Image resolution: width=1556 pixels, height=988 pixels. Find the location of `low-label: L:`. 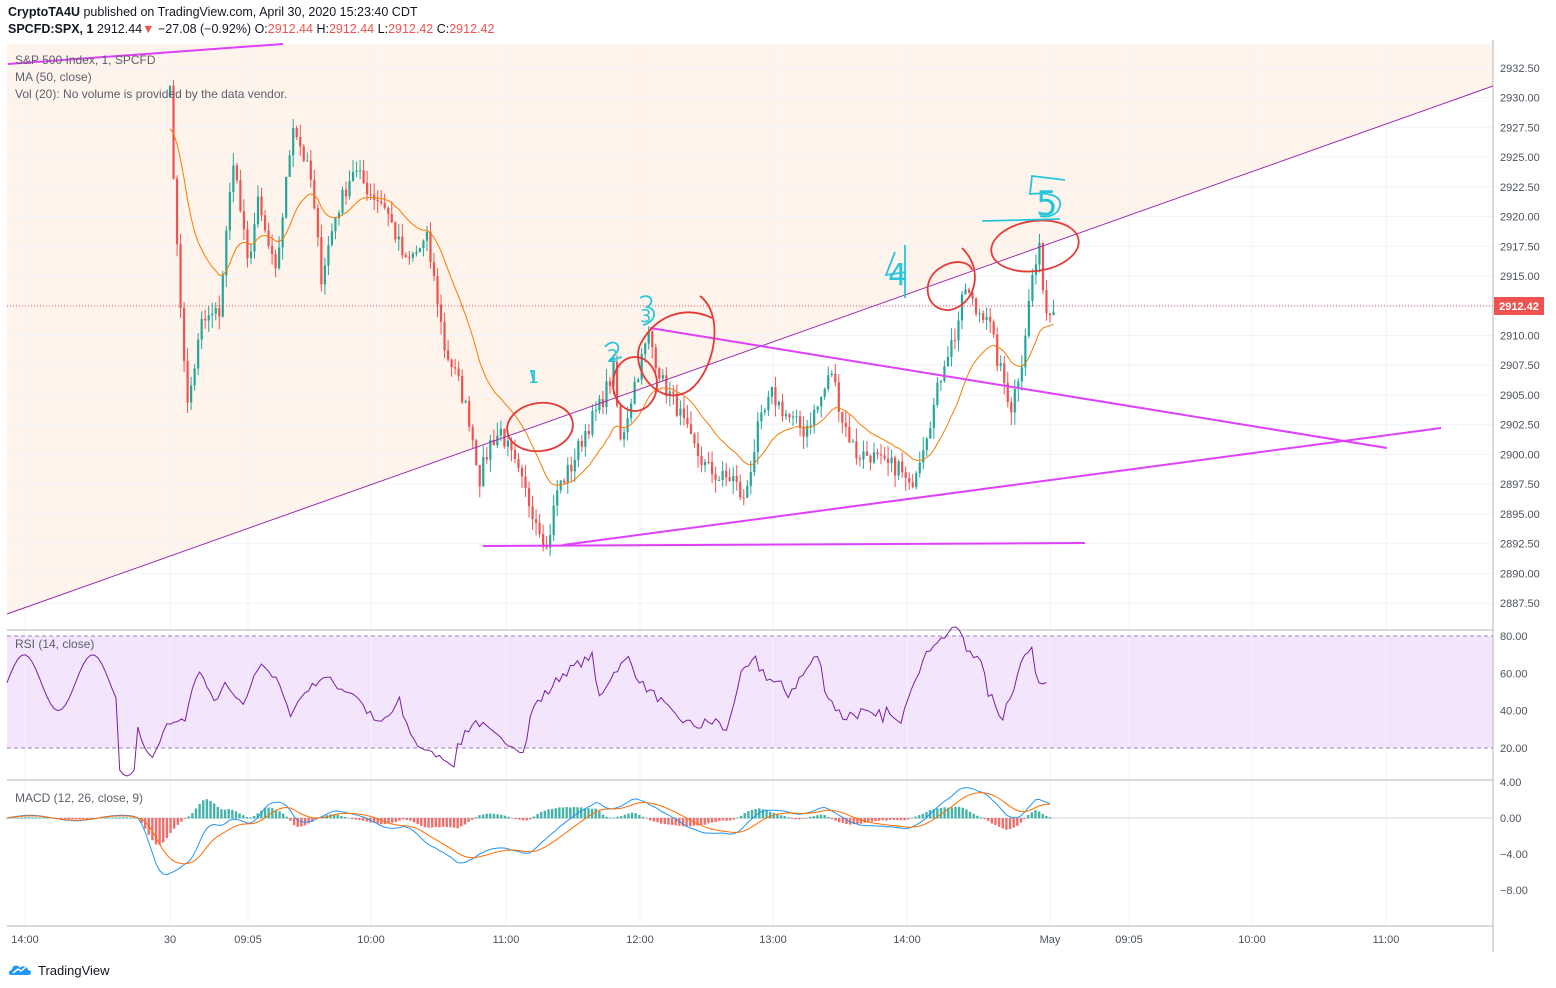

low-label: L: is located at coordinates (383, 29).